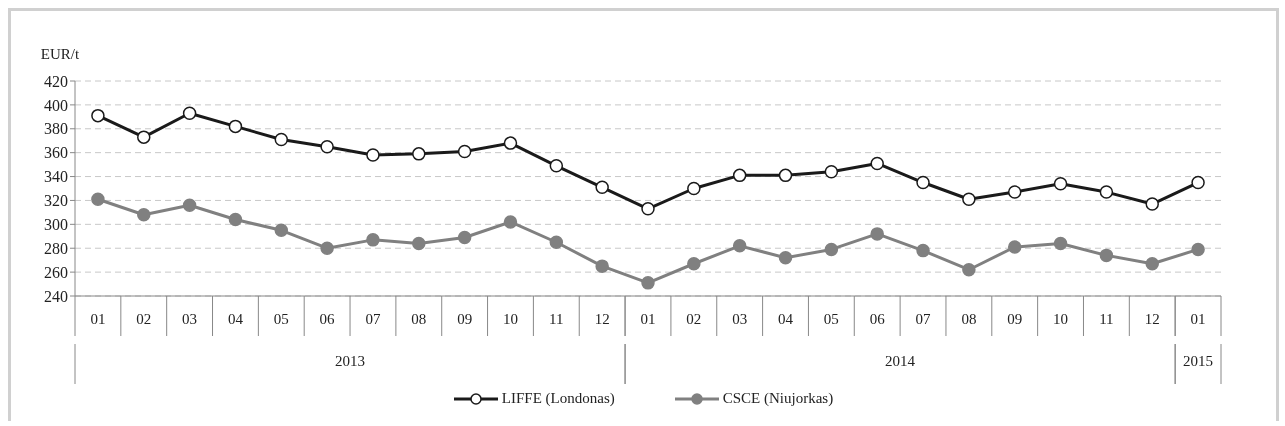  I want to click on y-axis-title: EUR/t, so click(60, 54).